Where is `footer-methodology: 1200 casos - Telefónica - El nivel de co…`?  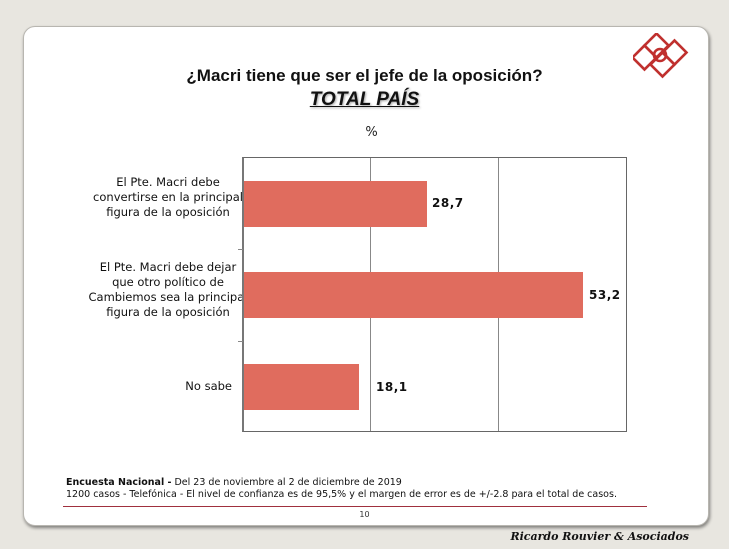 footer-methodology: 1200 casos - Telefónica - El nivel de co… is located at coordinates (341, 494).